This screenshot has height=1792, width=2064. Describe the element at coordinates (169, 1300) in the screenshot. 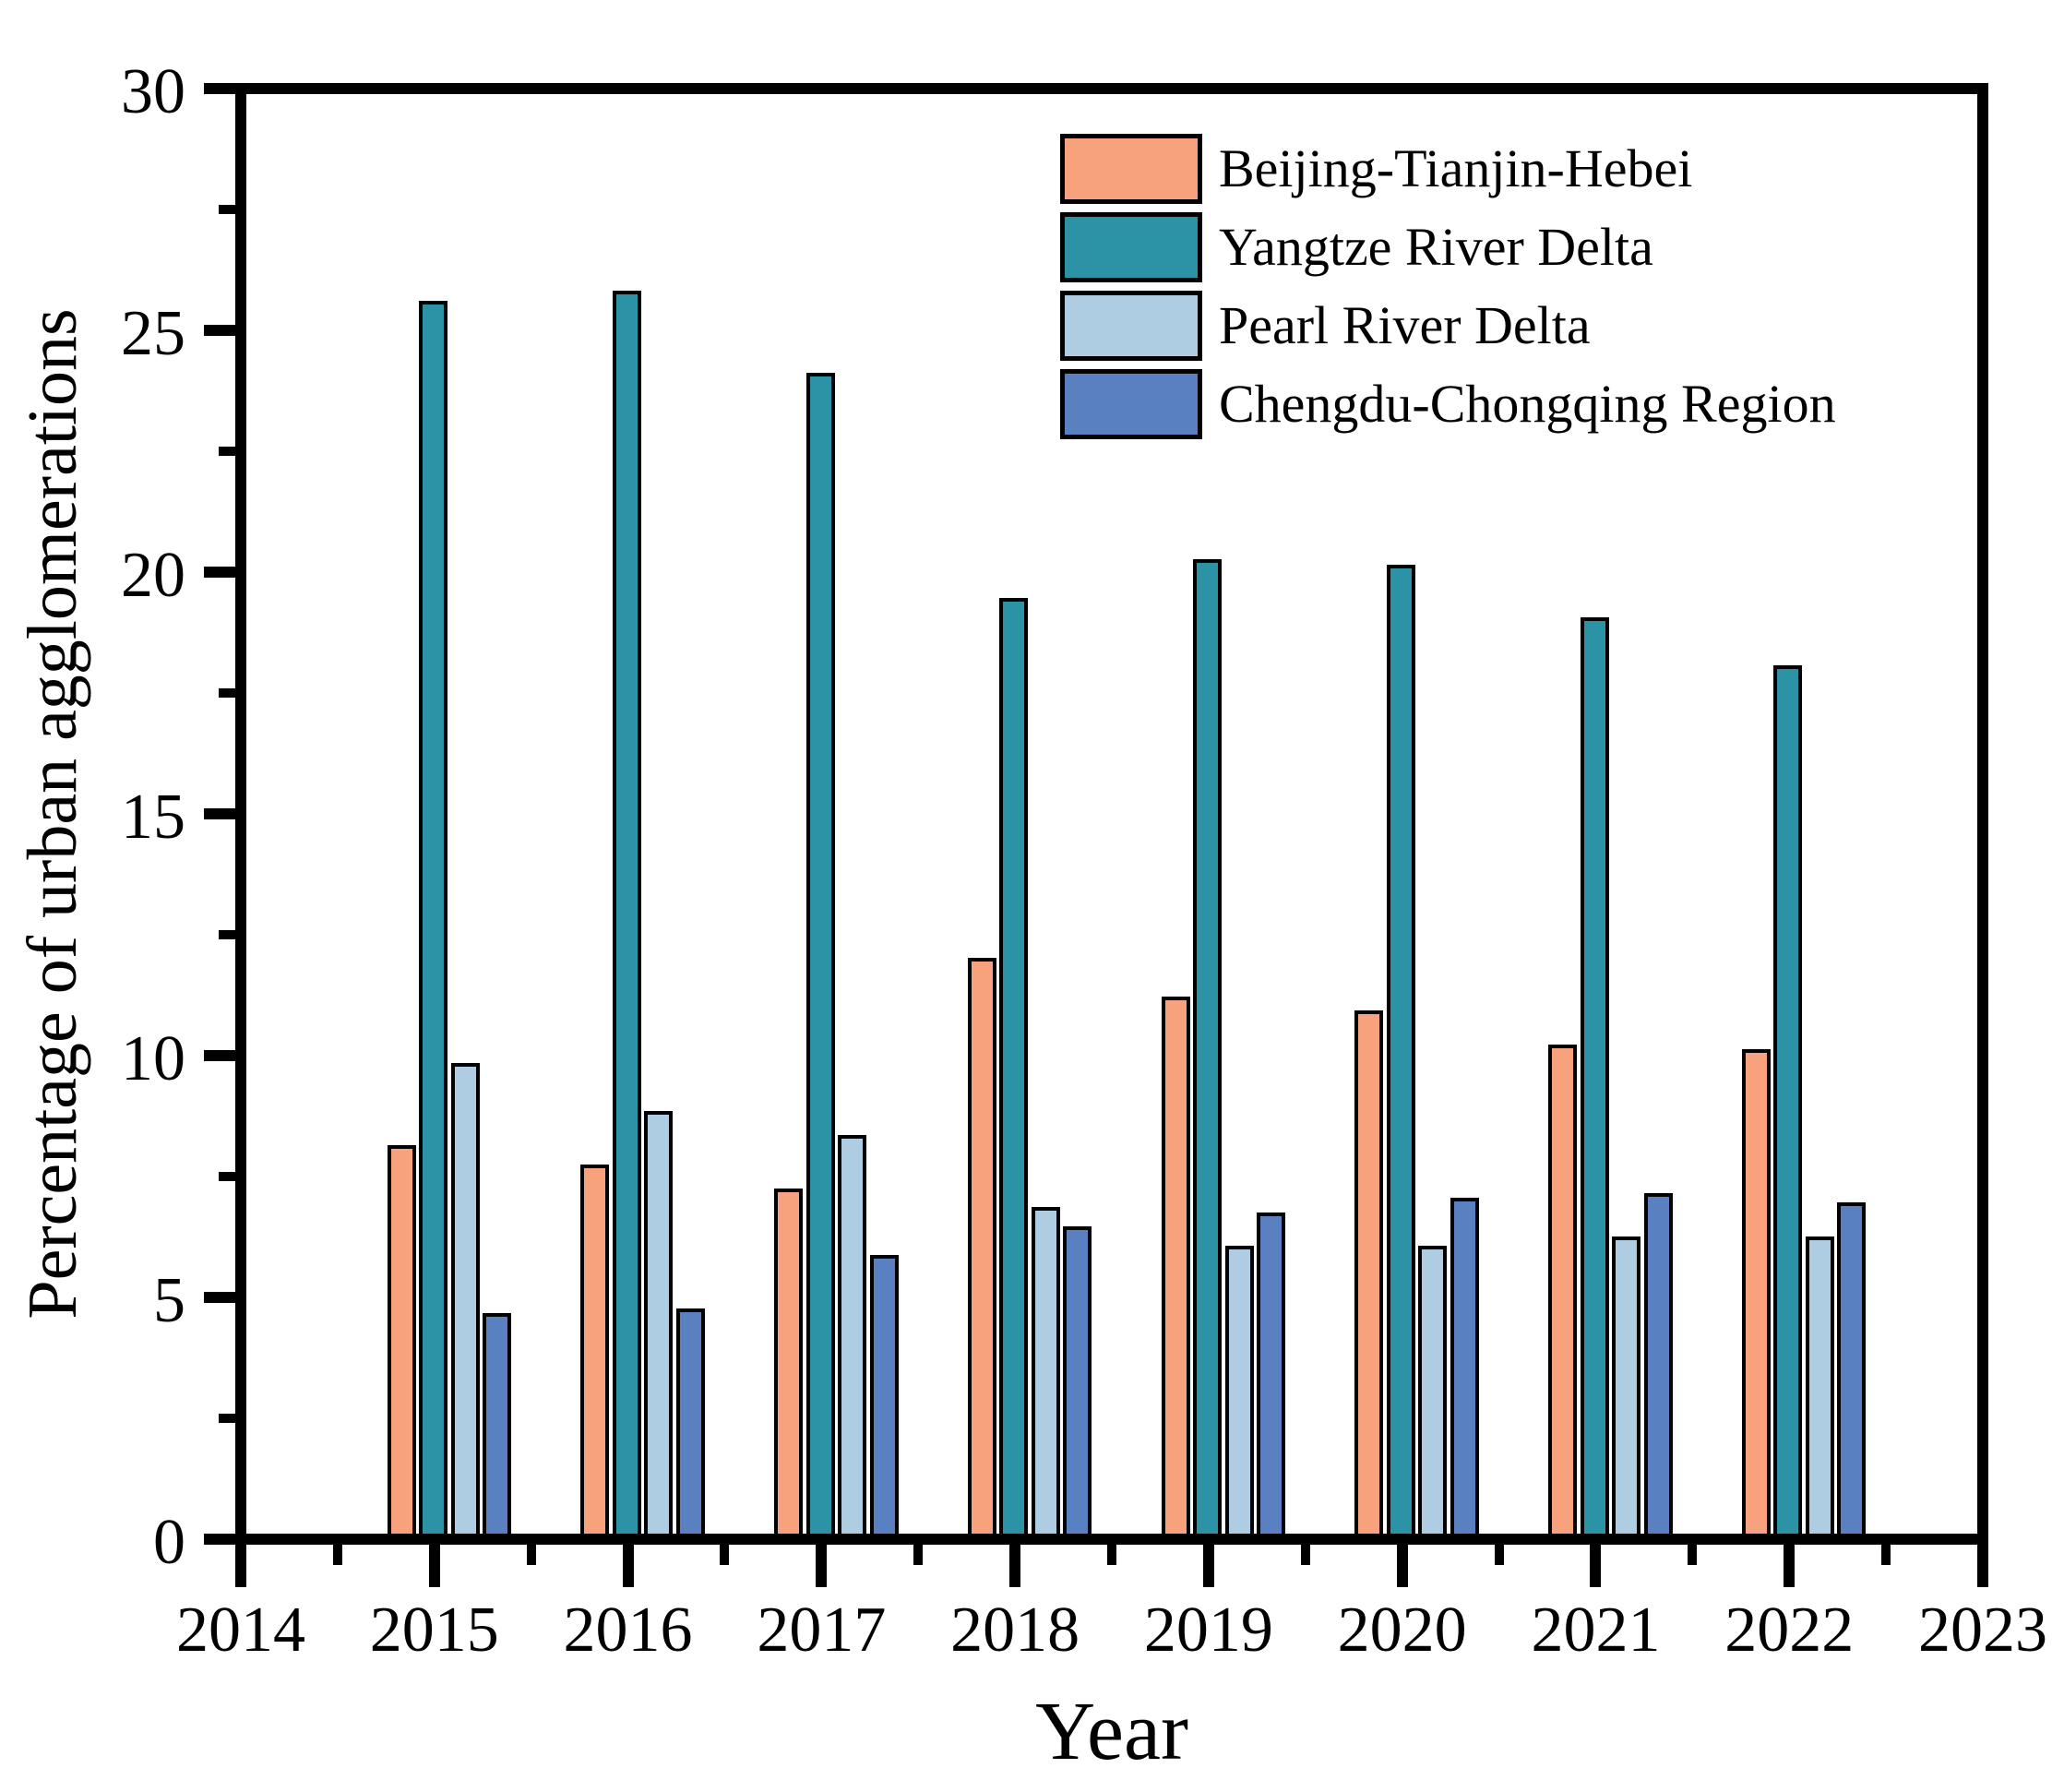

I see `y-tick-label: 5` at that location.